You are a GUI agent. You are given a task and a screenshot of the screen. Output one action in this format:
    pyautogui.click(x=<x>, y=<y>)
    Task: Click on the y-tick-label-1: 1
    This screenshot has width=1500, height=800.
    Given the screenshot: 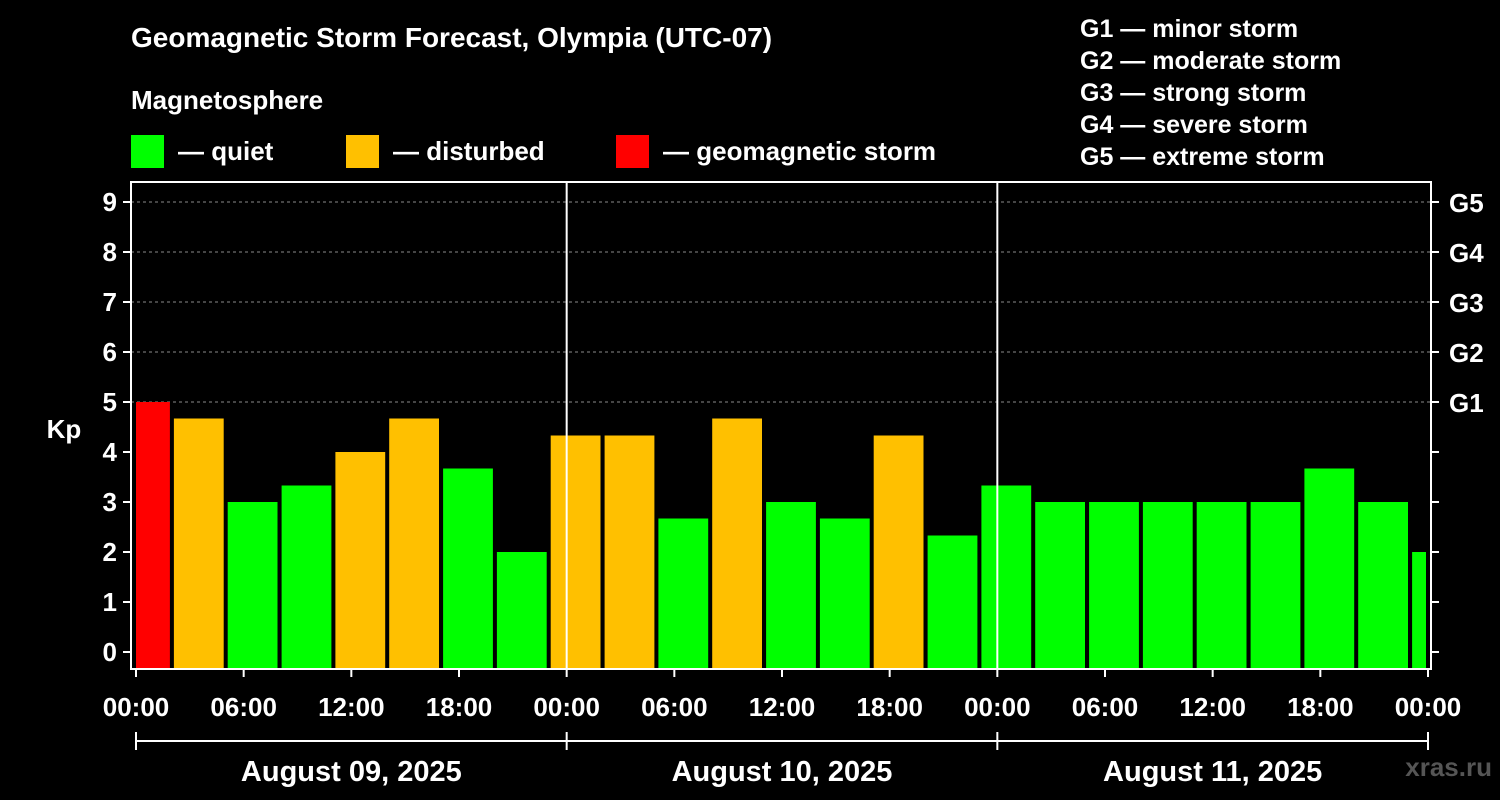 What is the action you would take?
    pyautogui.click(x=110, y=602)
    